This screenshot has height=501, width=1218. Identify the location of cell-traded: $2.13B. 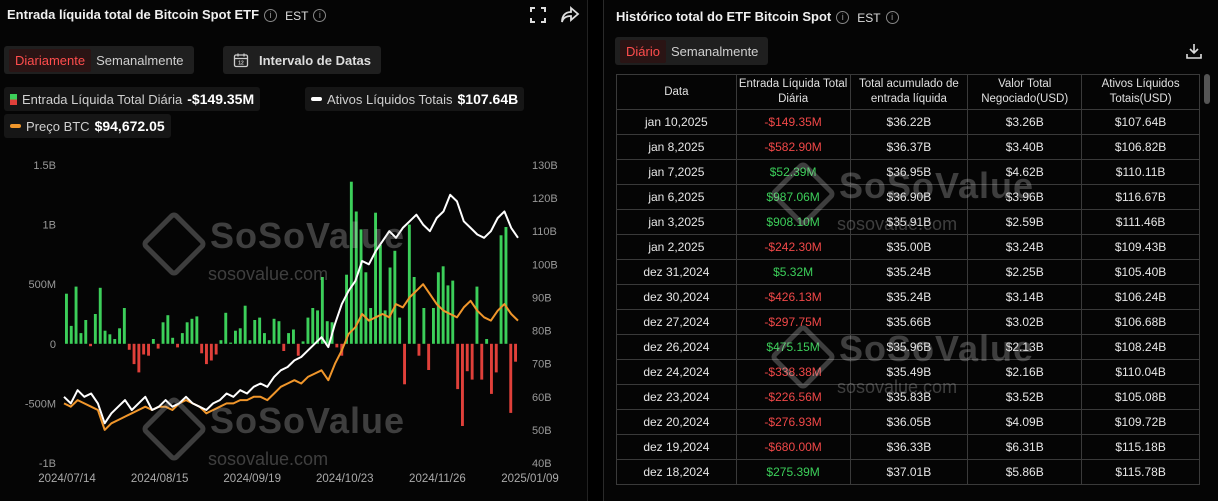
(1025, 347).